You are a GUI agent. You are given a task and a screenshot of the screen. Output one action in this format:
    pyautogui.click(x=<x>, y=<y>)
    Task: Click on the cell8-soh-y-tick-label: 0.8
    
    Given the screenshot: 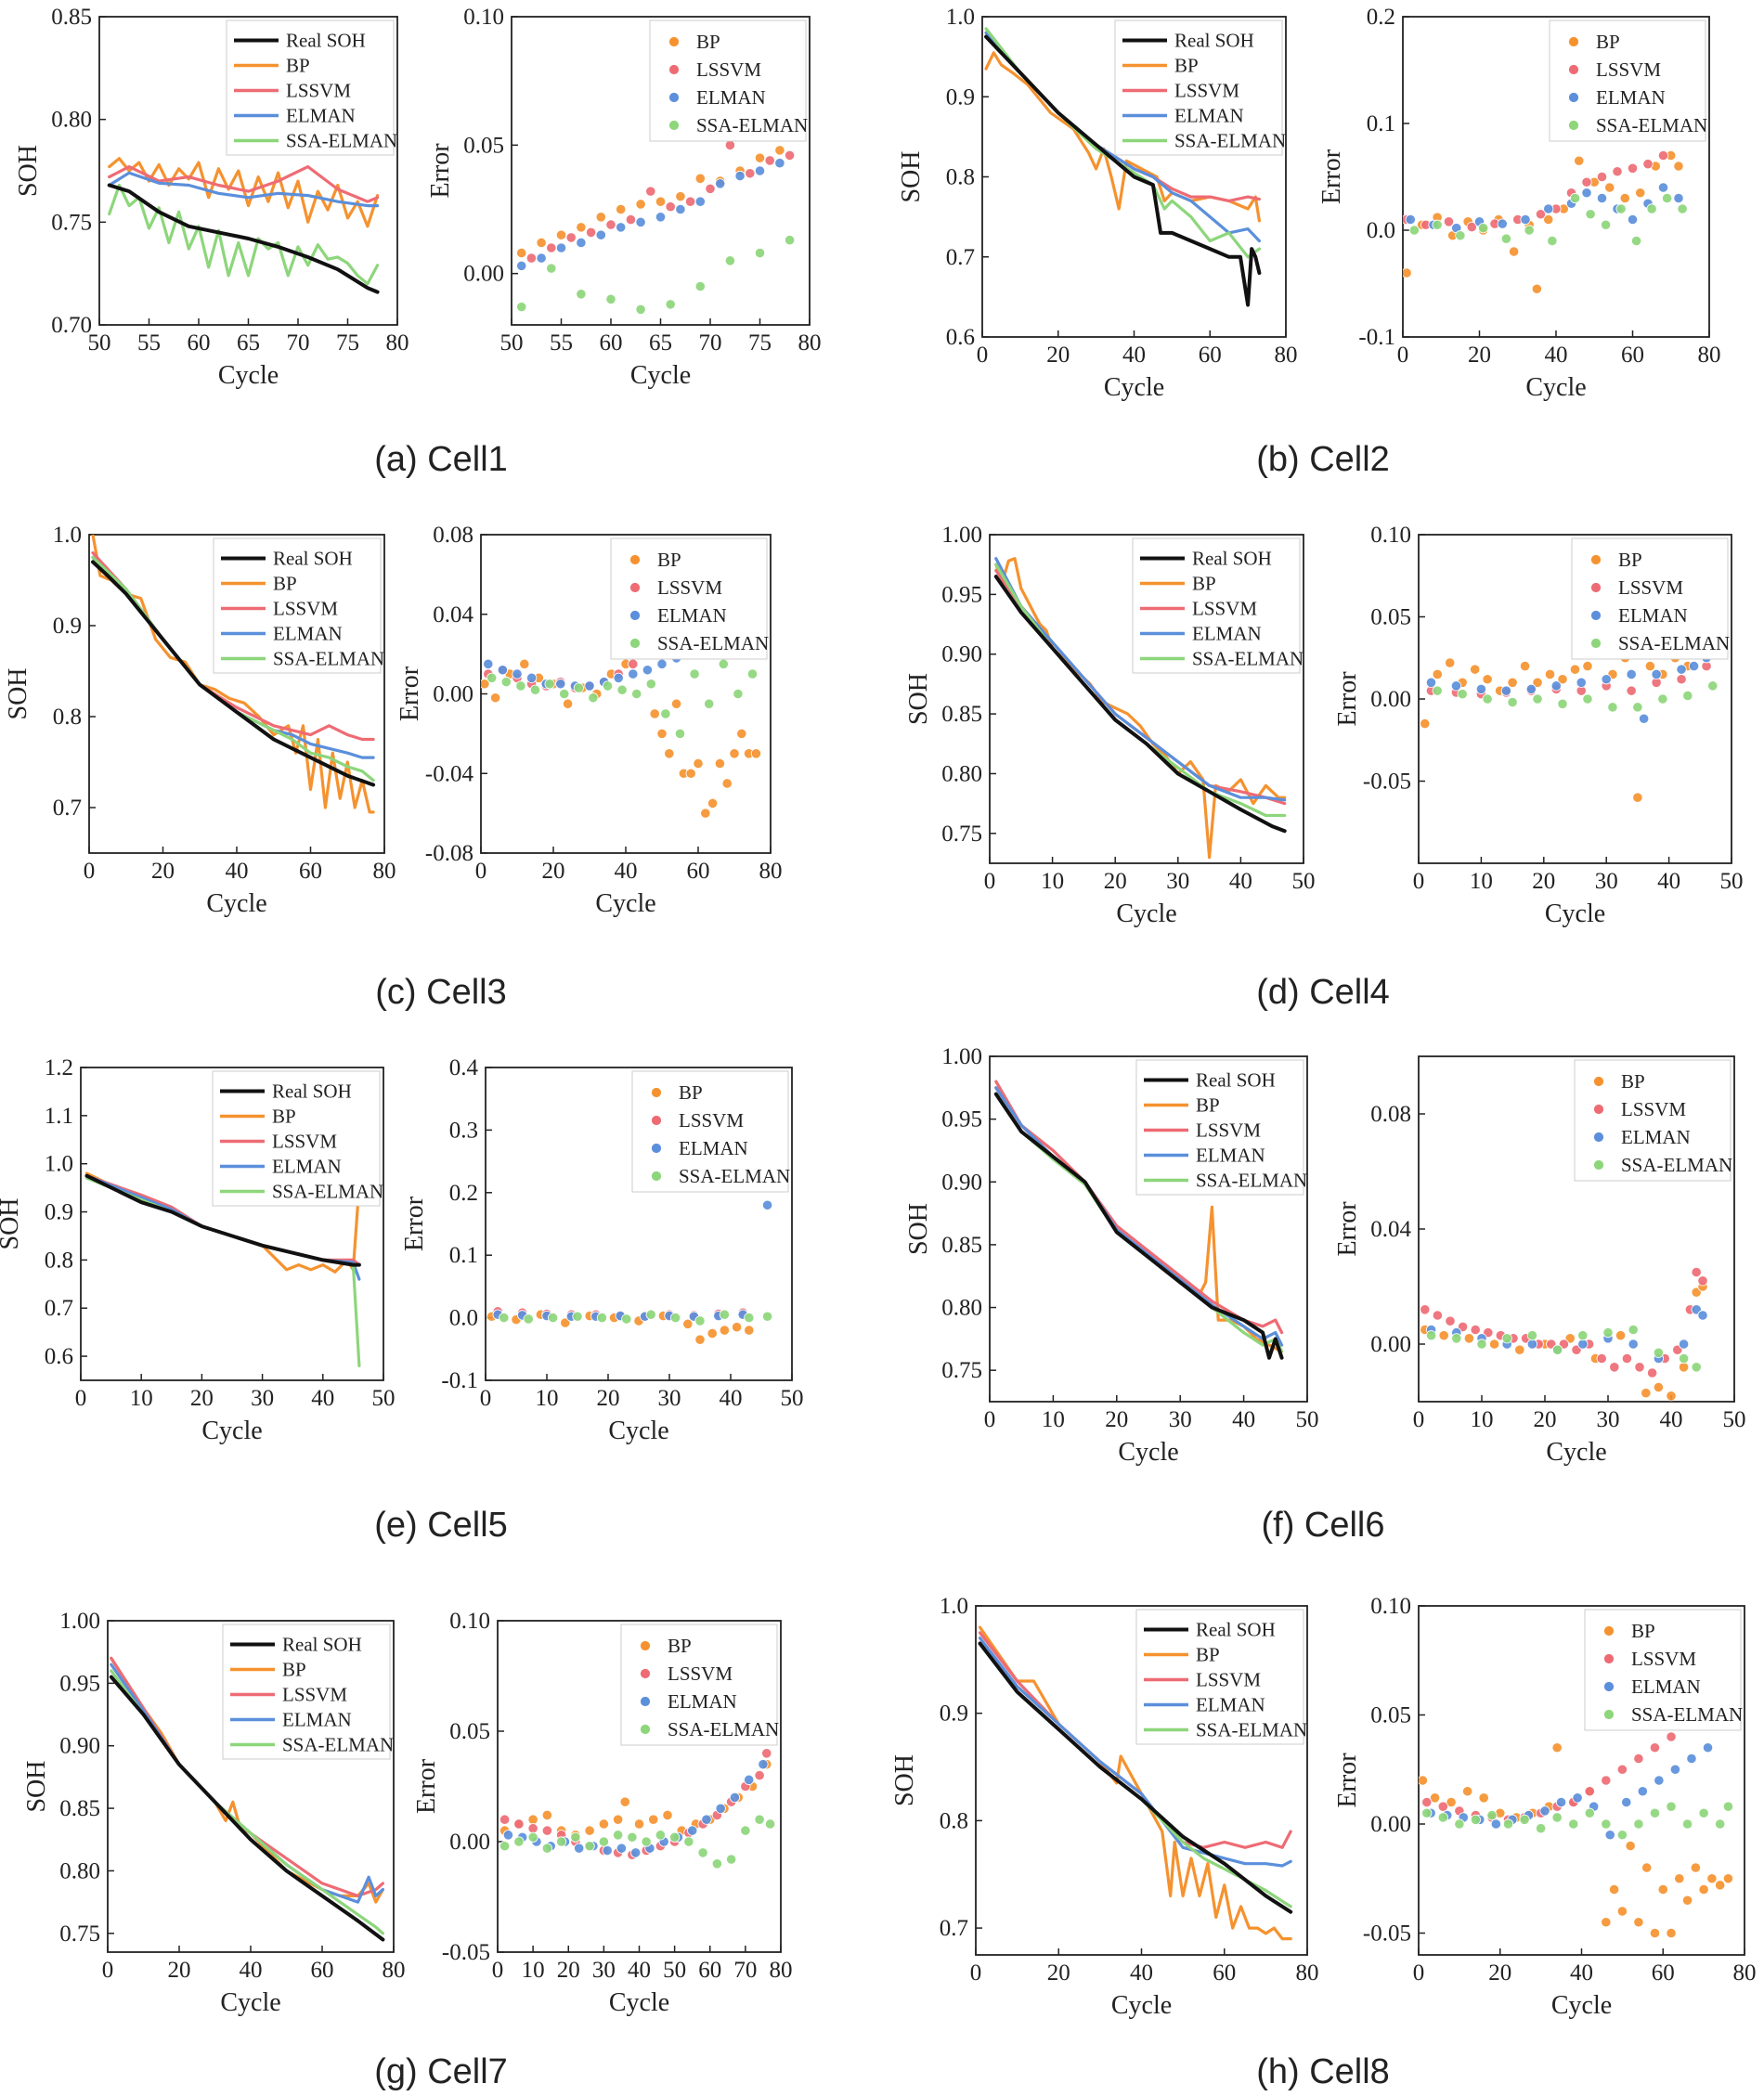 What is the action you would take?
    pyautogui.click(x=954, y=1820)
    